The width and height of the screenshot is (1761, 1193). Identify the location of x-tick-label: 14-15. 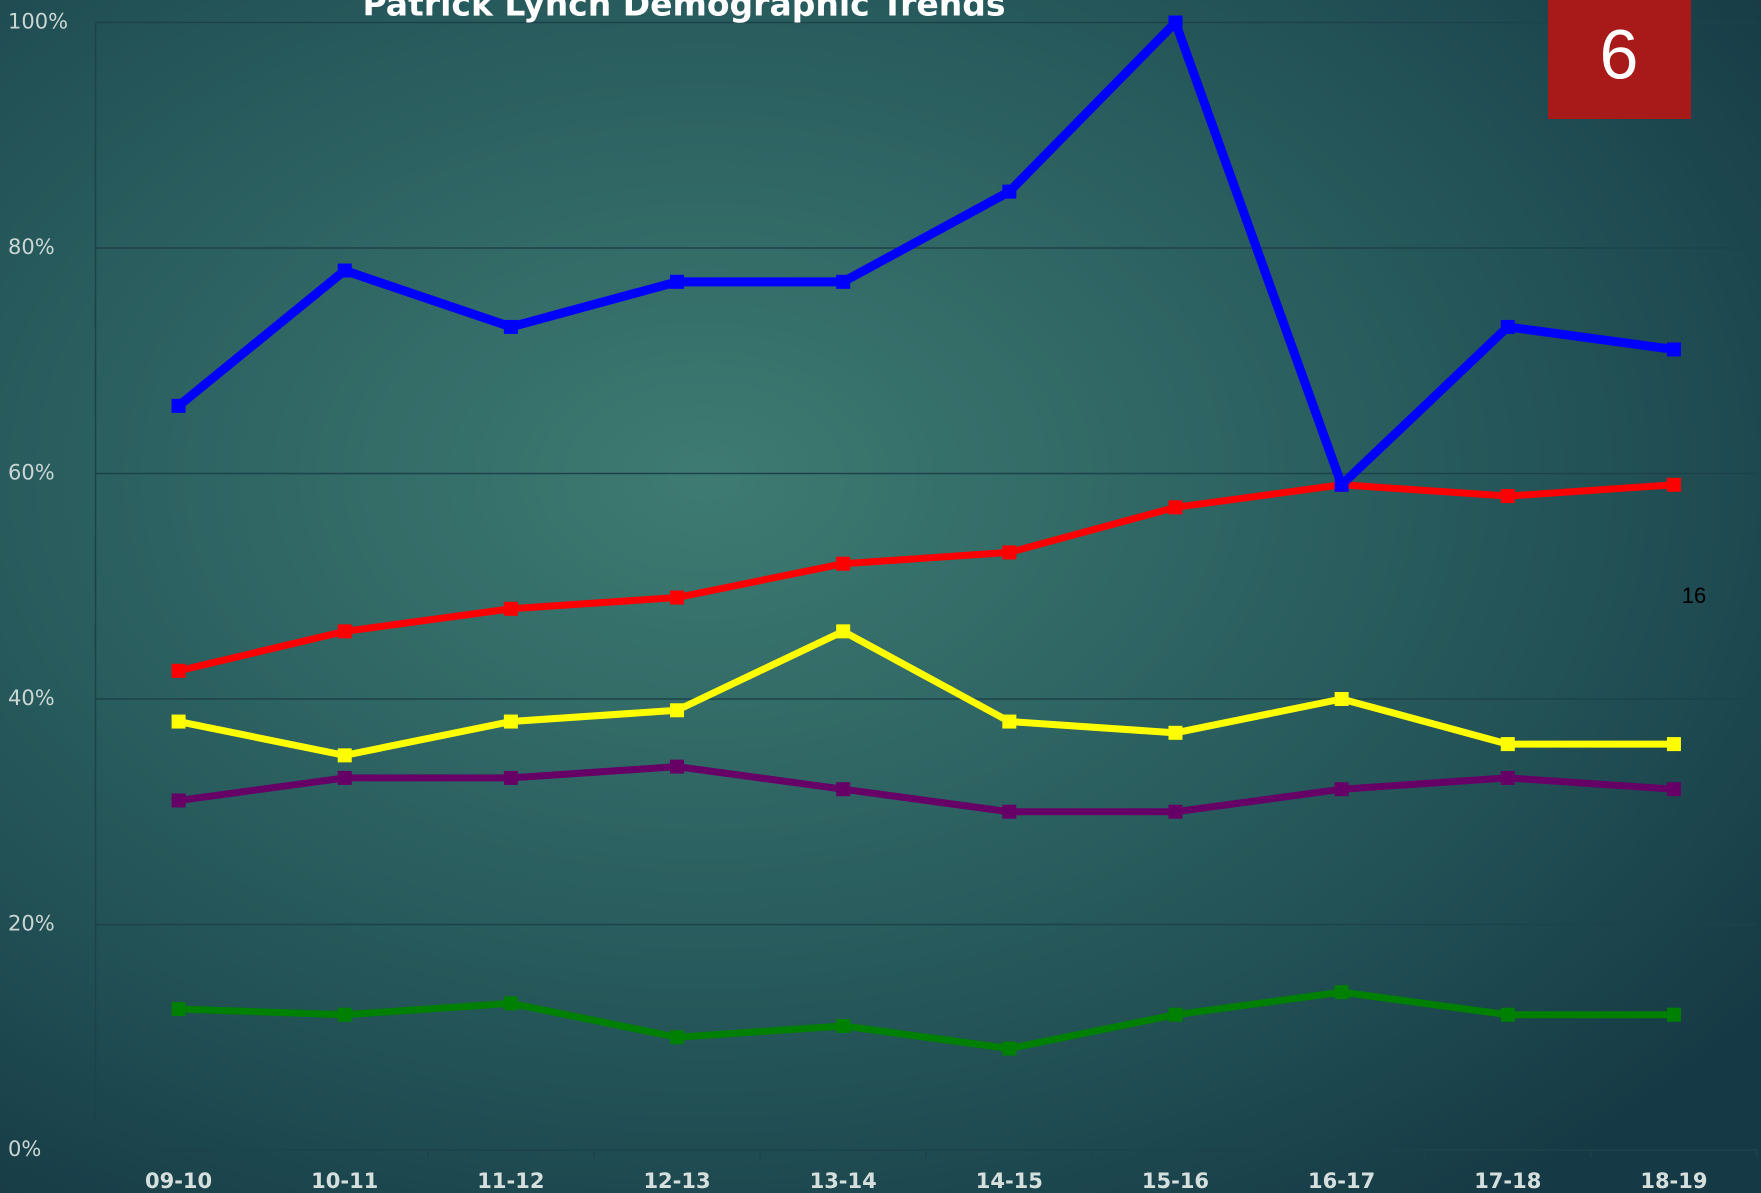
(1009, 1181).